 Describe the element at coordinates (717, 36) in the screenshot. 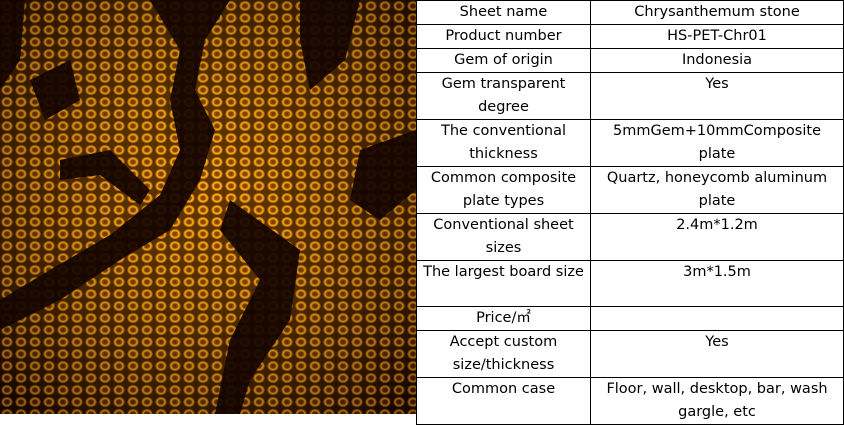

I see `row-value: HS-PET-Chr01` at that location.